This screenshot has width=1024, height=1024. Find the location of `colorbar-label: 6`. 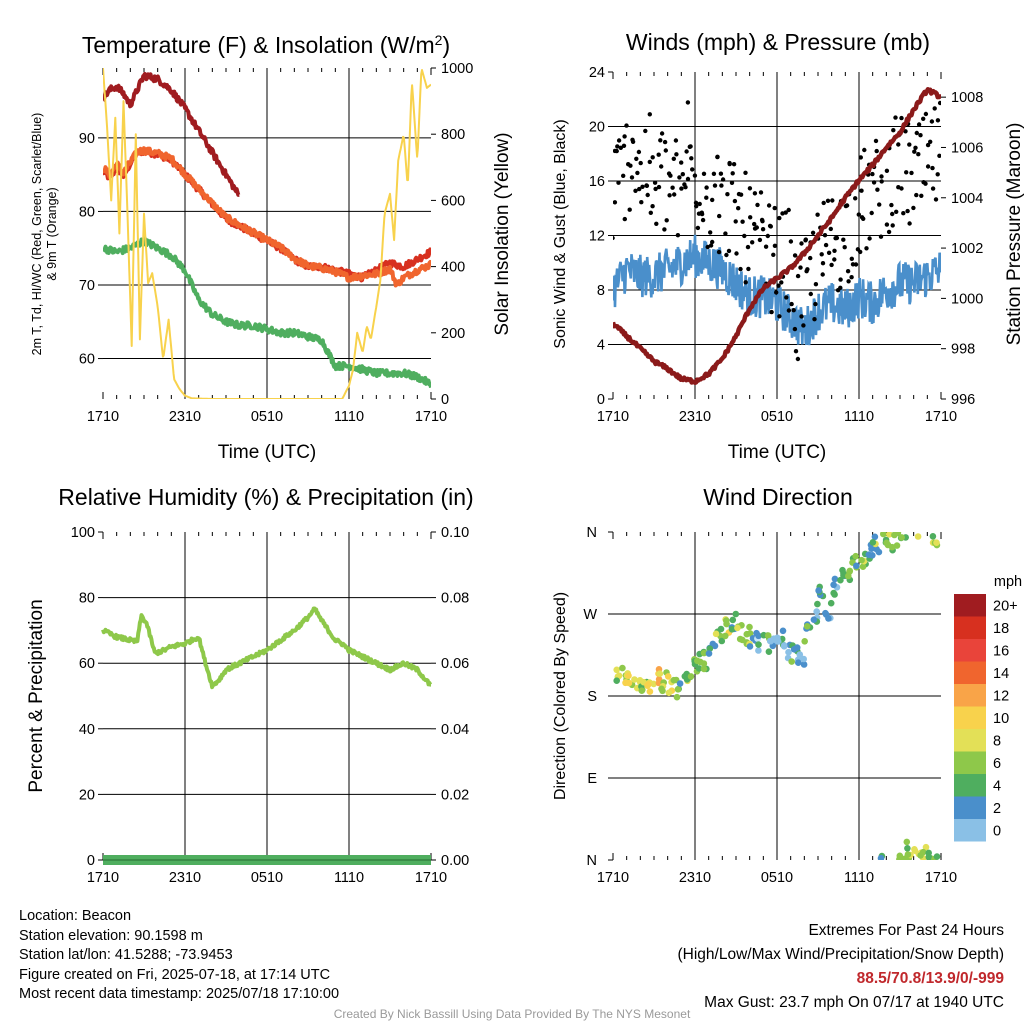

colorbar-label: 6 is located at coordinates (997, 764).